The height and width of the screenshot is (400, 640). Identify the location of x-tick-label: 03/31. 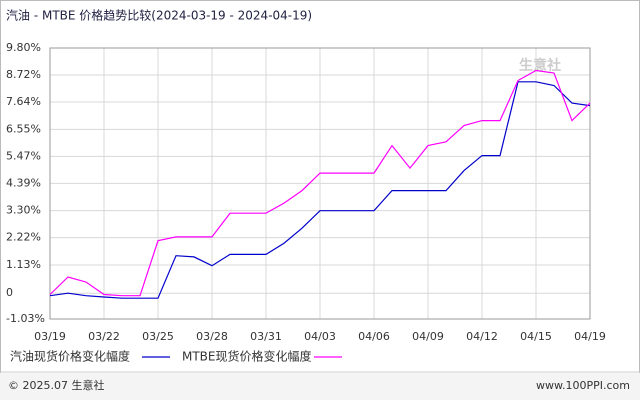
(266, 336).